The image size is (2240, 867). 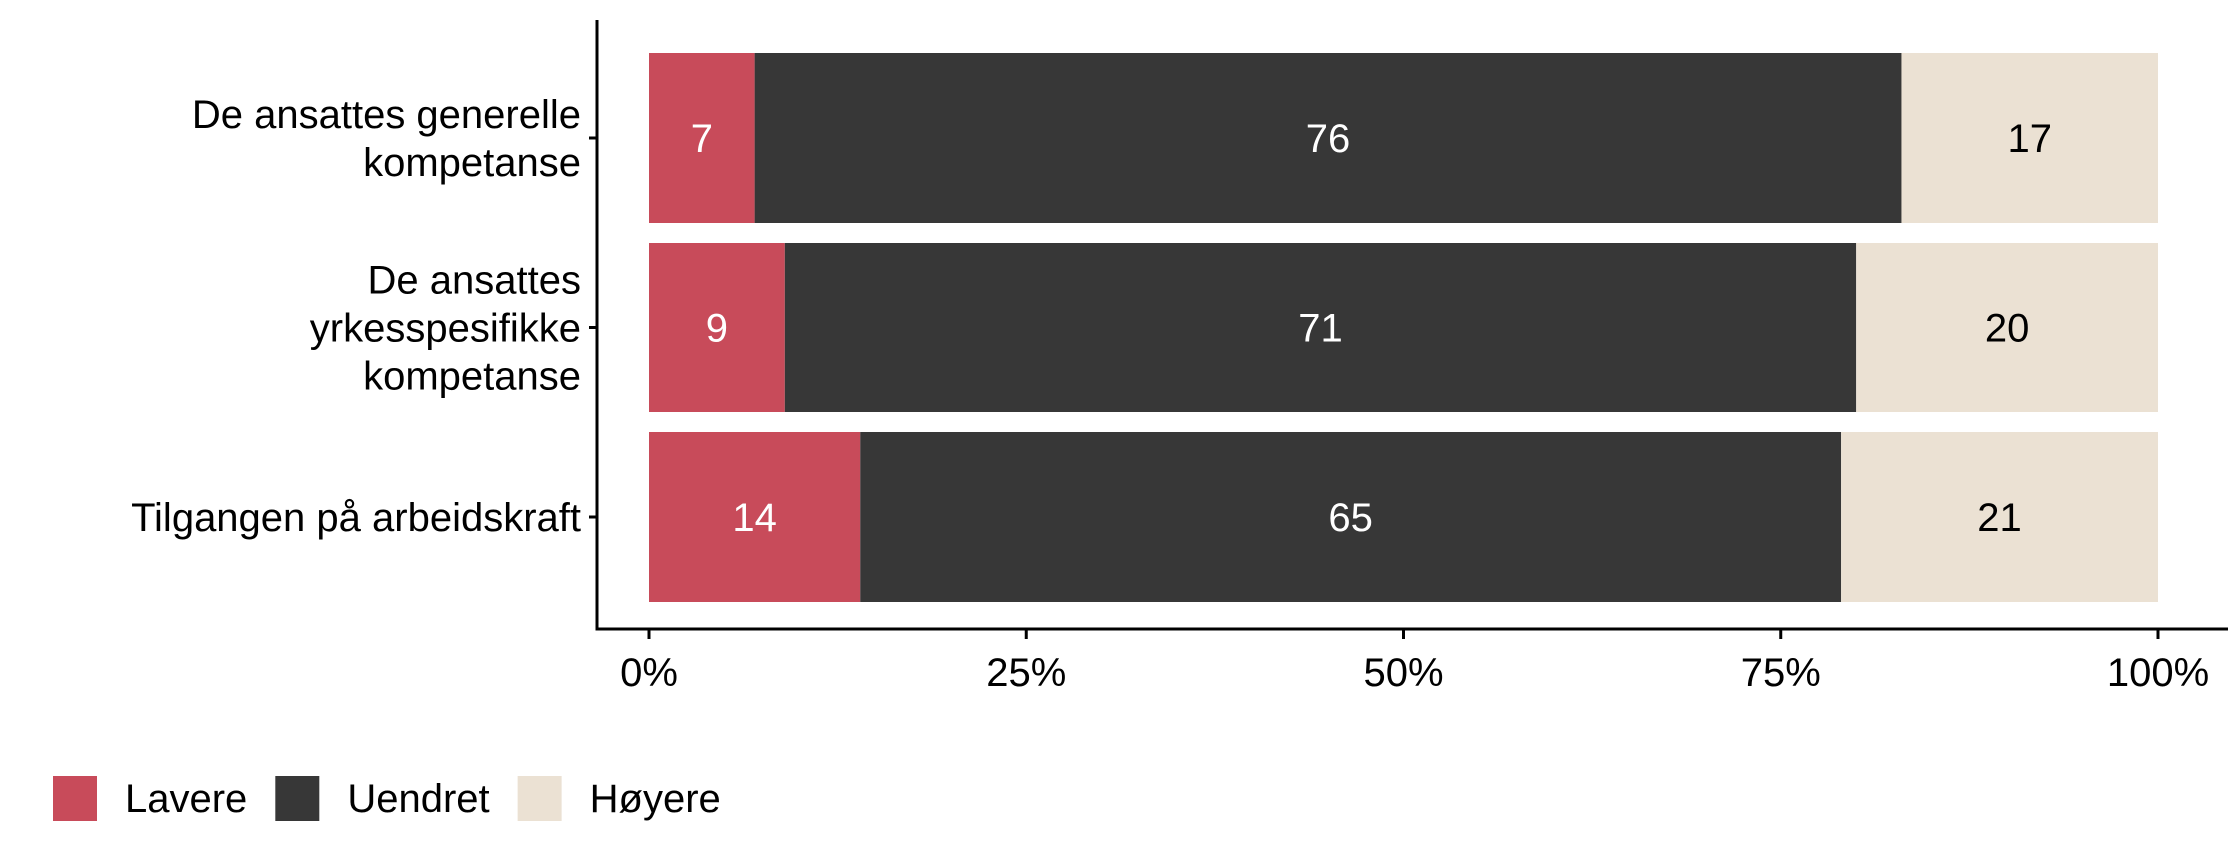 What do you see at coordinates (649, 673) in the screenshot?
I see `x-tick-label: 0%` at bounding box center [649, 673].